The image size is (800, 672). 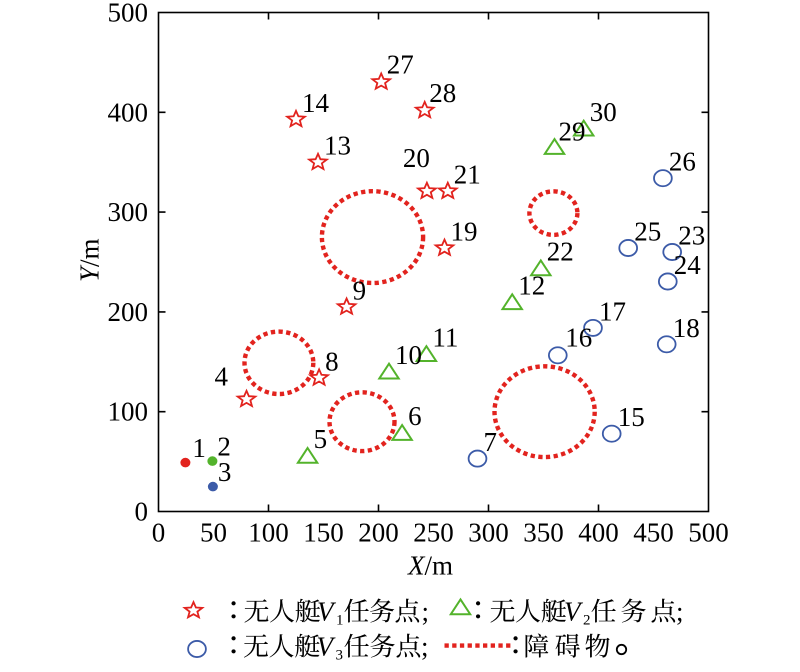 What do you see at coordinates (686, 328) in the screenshot?
I see `svg-text: 18` at bounding box center [686, 328].